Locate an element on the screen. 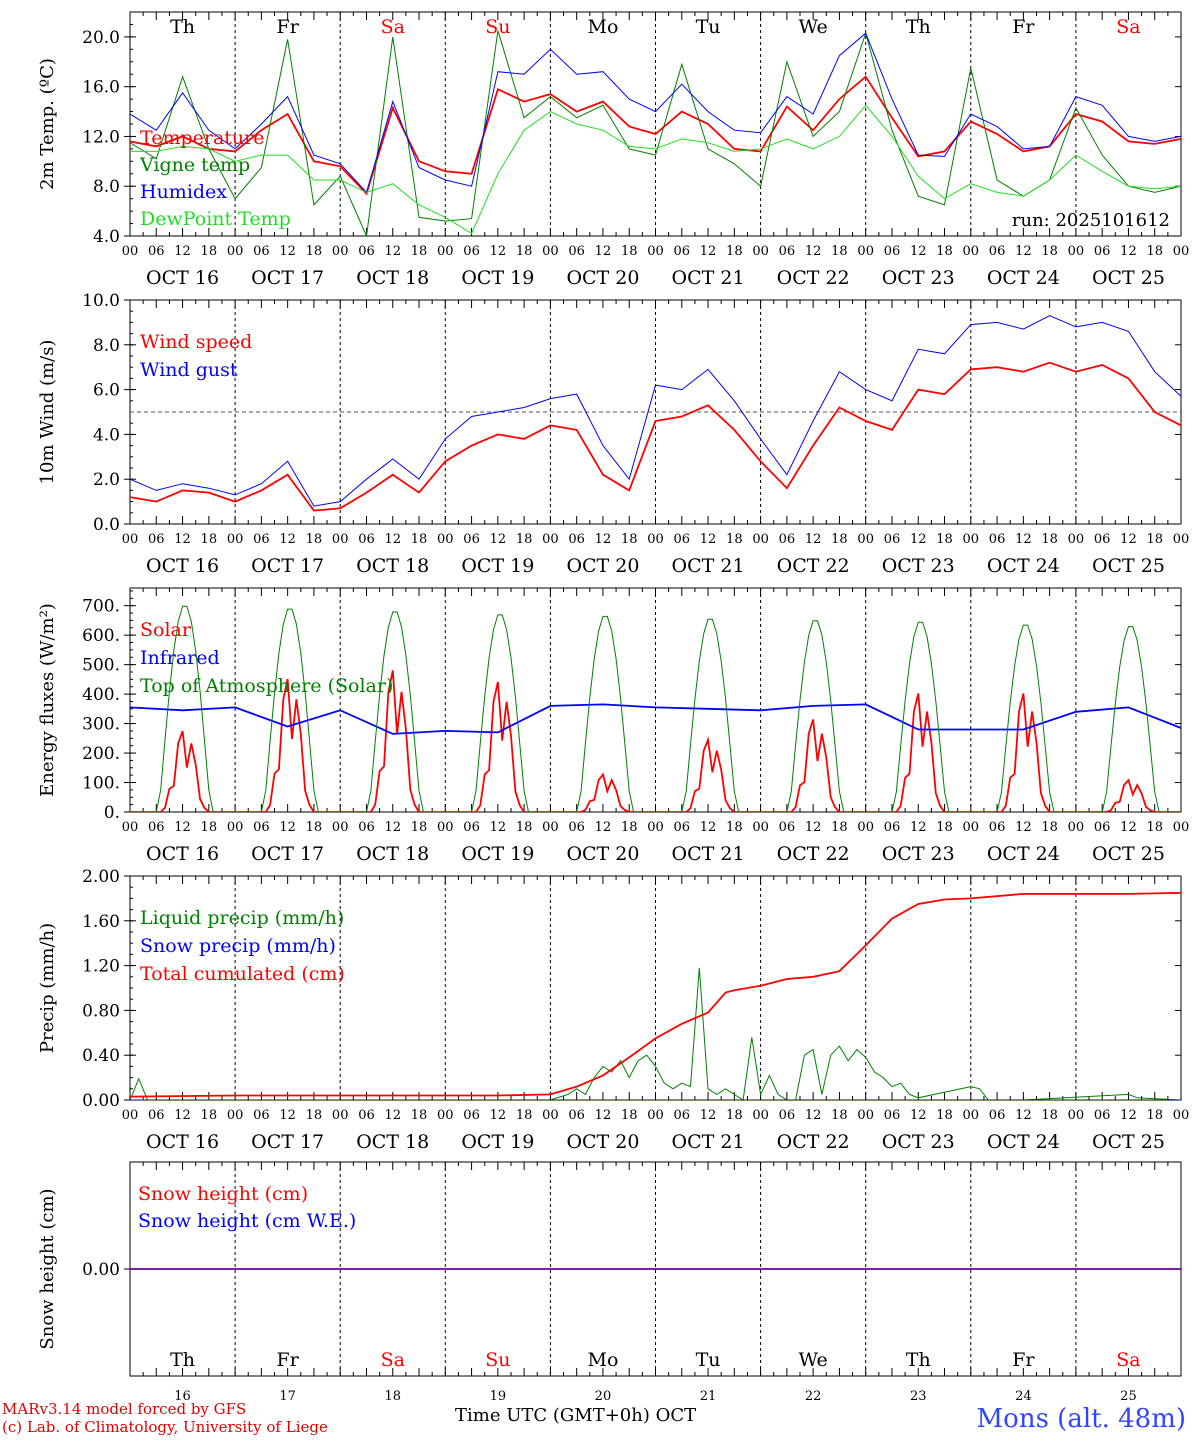 This screenshot has height=1440, width=1194. legend-entry: Total cumulated (cm) is located at coordinates (242, 974).